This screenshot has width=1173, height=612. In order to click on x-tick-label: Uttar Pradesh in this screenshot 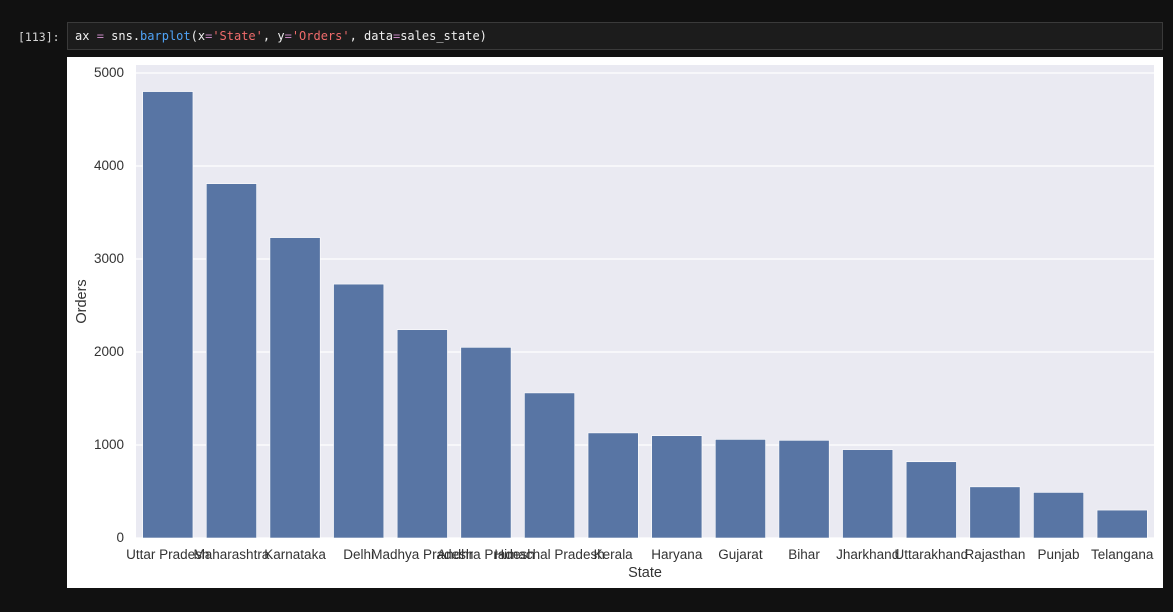, I will do `click(167, 554)`.